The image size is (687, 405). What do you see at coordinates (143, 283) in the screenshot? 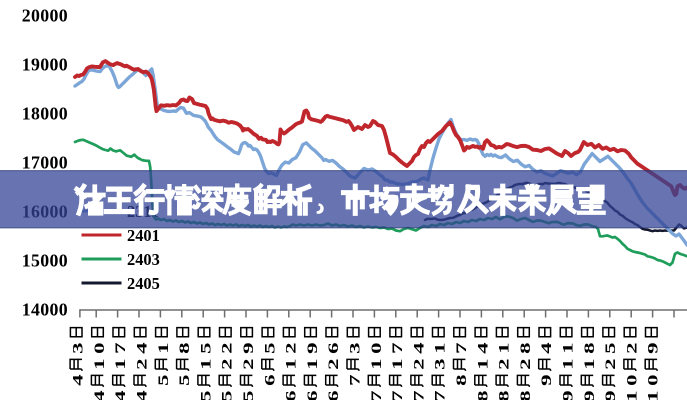
I see `svg-text: 2405` at bounding box center [143, 283].